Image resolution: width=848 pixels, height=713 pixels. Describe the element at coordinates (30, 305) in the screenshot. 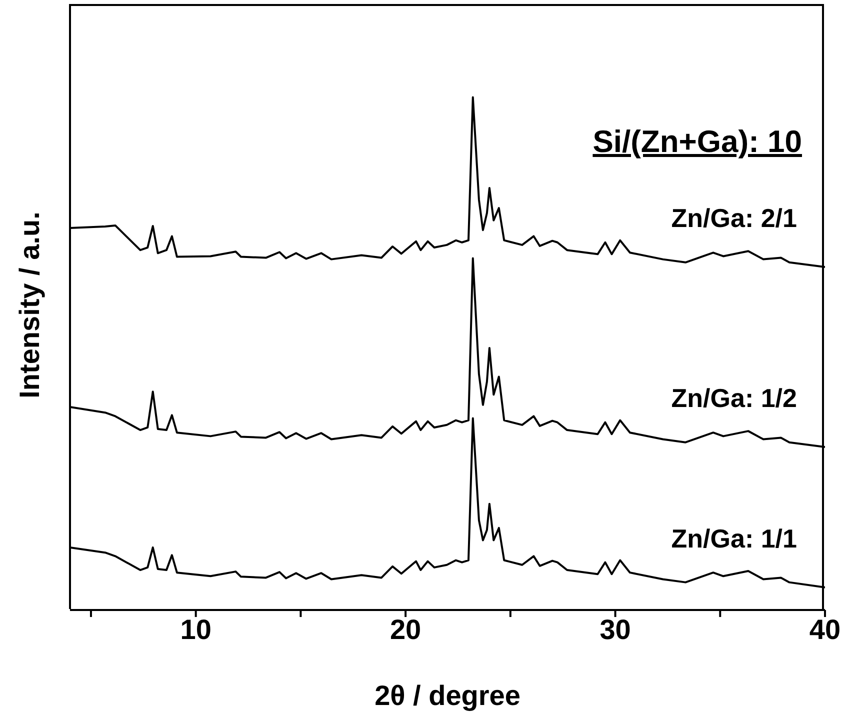

I see `y-axis-title: Intensity / a.u.` at that location.